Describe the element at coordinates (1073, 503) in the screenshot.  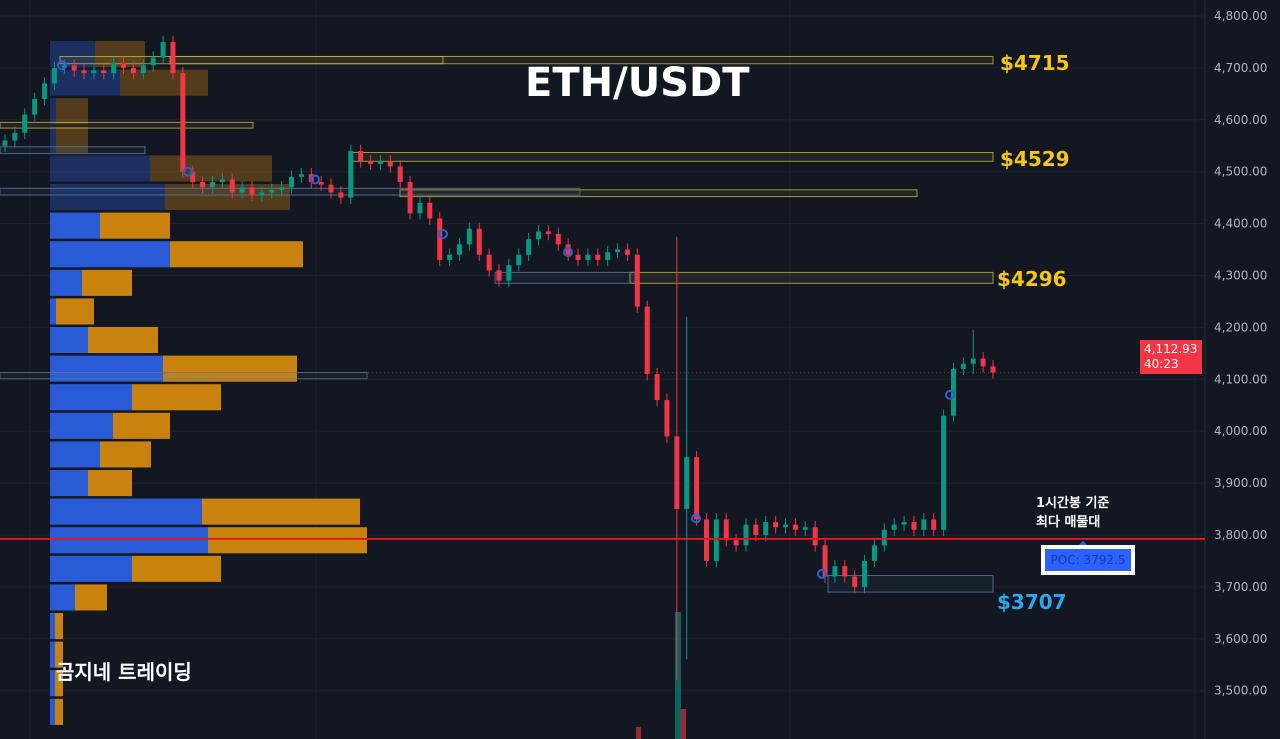
I see `annotation-line-1: 1시간봉 기준` at that location.